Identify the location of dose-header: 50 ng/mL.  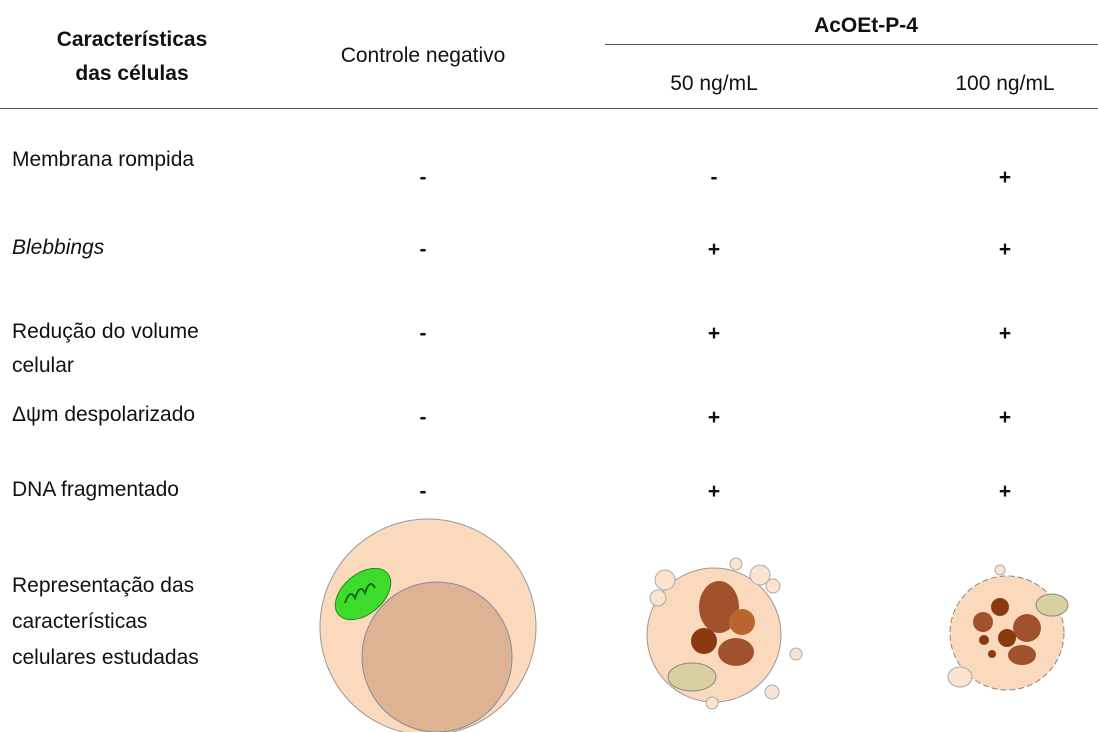
(714, 83).